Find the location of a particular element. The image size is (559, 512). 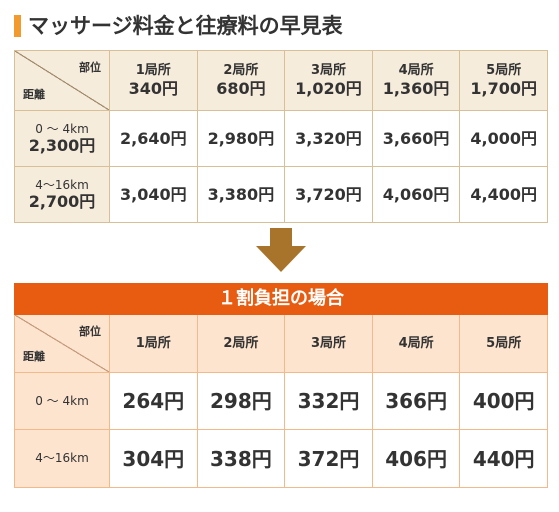

price-cell: 3,320円 is located at coordinates (328, 138).